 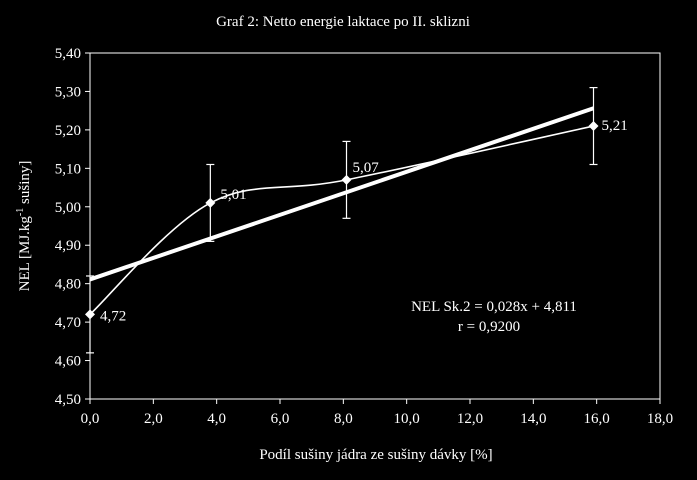 I want to click on data-label: 5,21, so click(x=615, y=126).